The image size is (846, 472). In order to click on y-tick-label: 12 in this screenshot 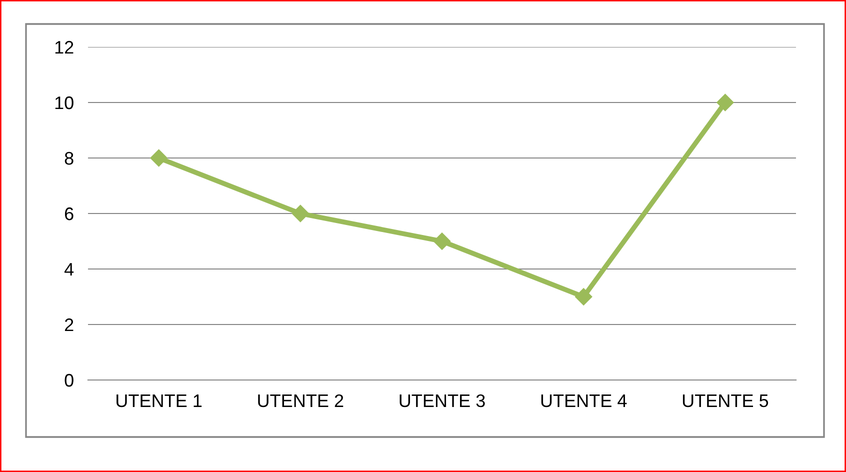, I will do `click(64, 47)`.